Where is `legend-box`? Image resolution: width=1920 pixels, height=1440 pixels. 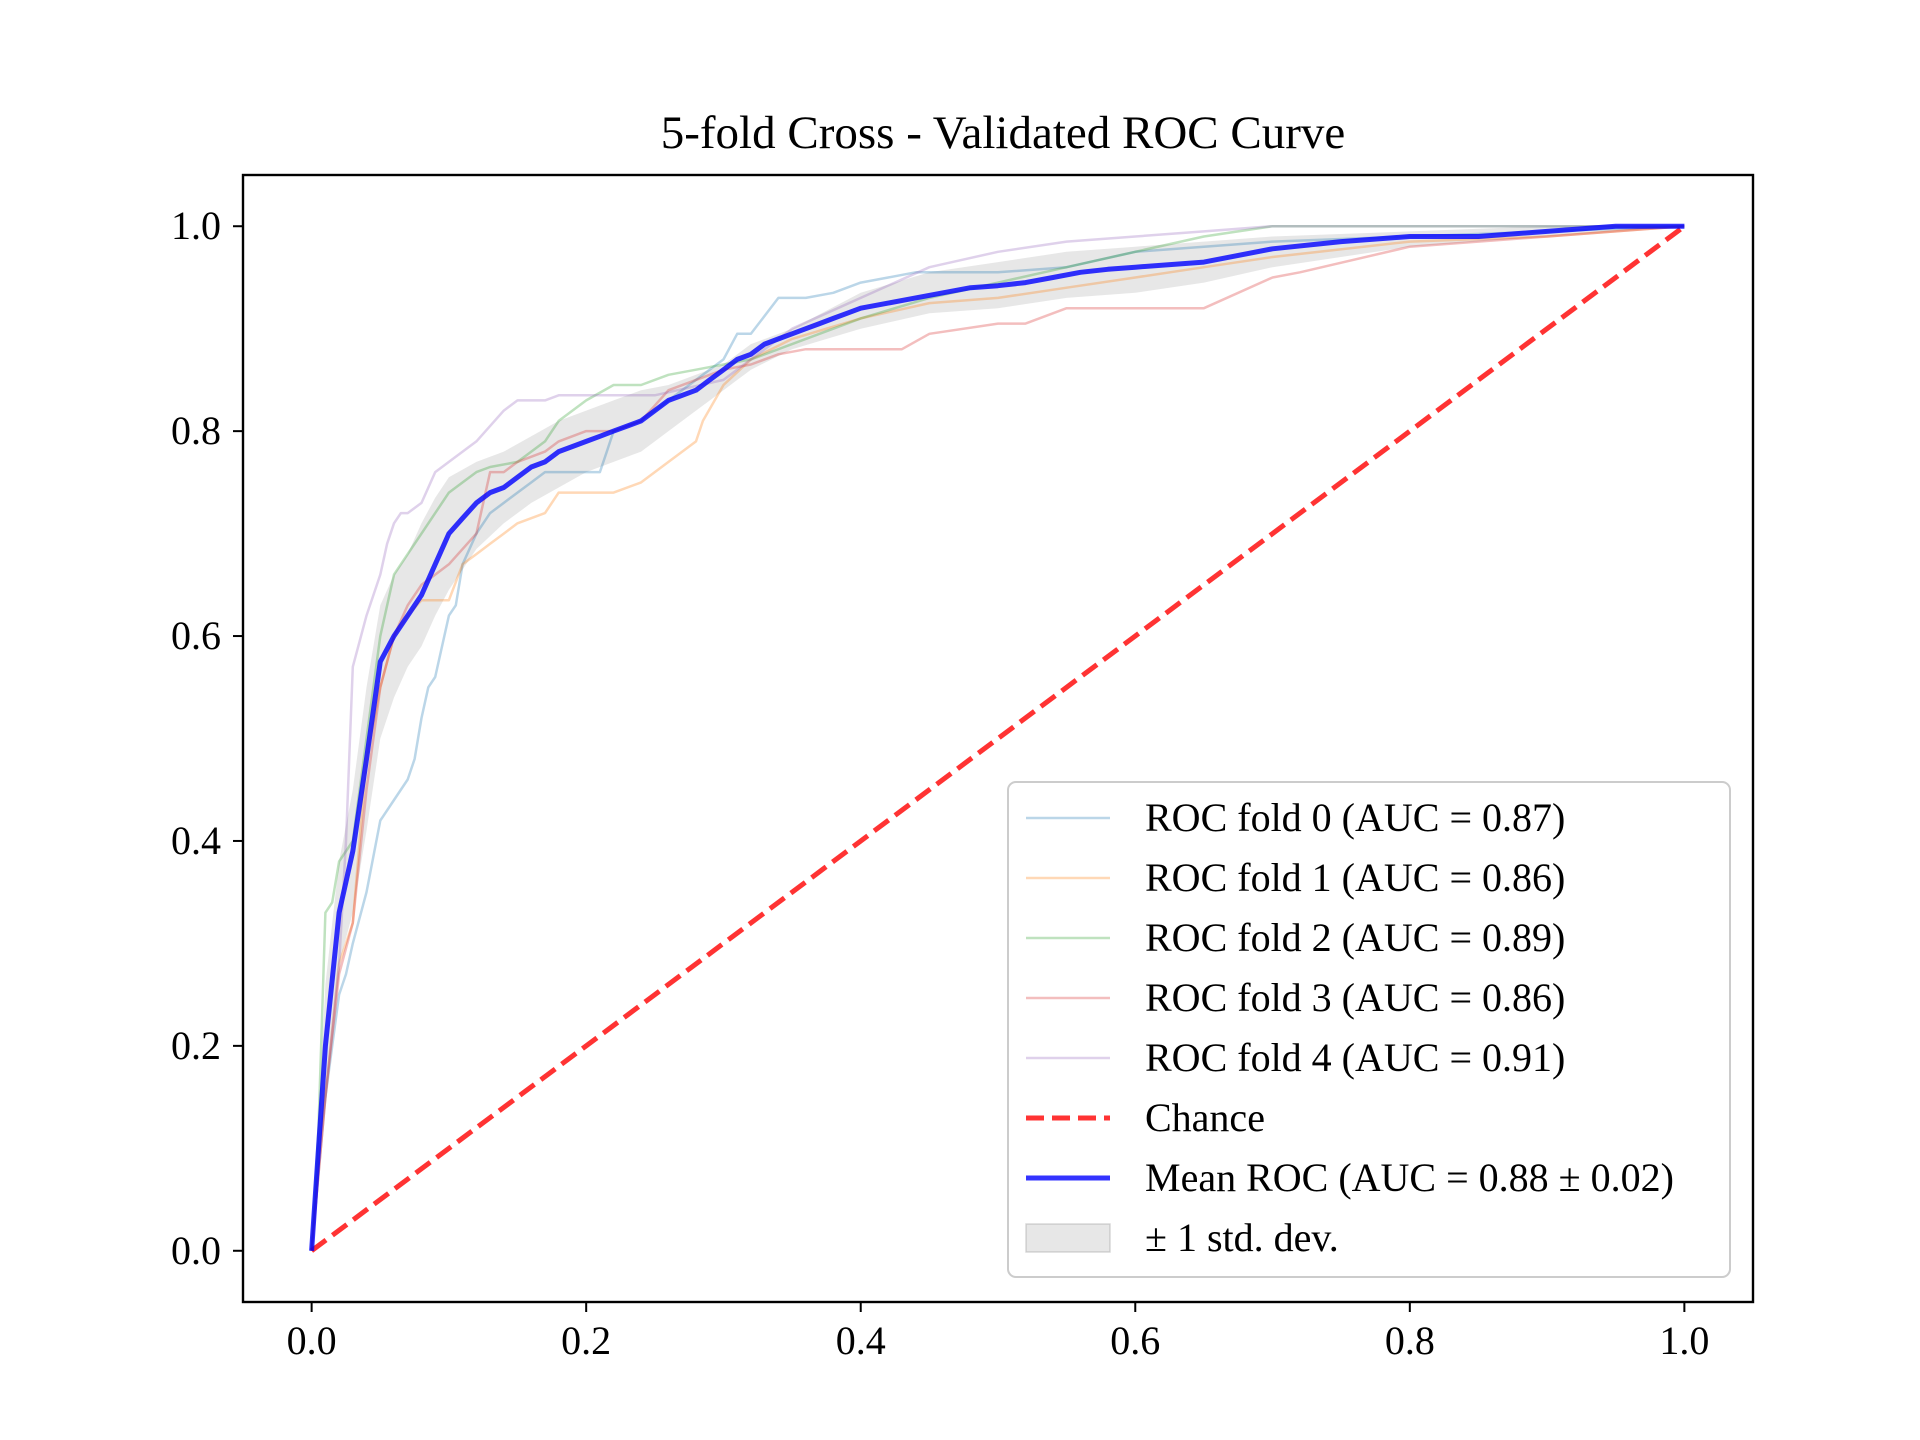 legend-box is located at coordinates (1369, 1029).